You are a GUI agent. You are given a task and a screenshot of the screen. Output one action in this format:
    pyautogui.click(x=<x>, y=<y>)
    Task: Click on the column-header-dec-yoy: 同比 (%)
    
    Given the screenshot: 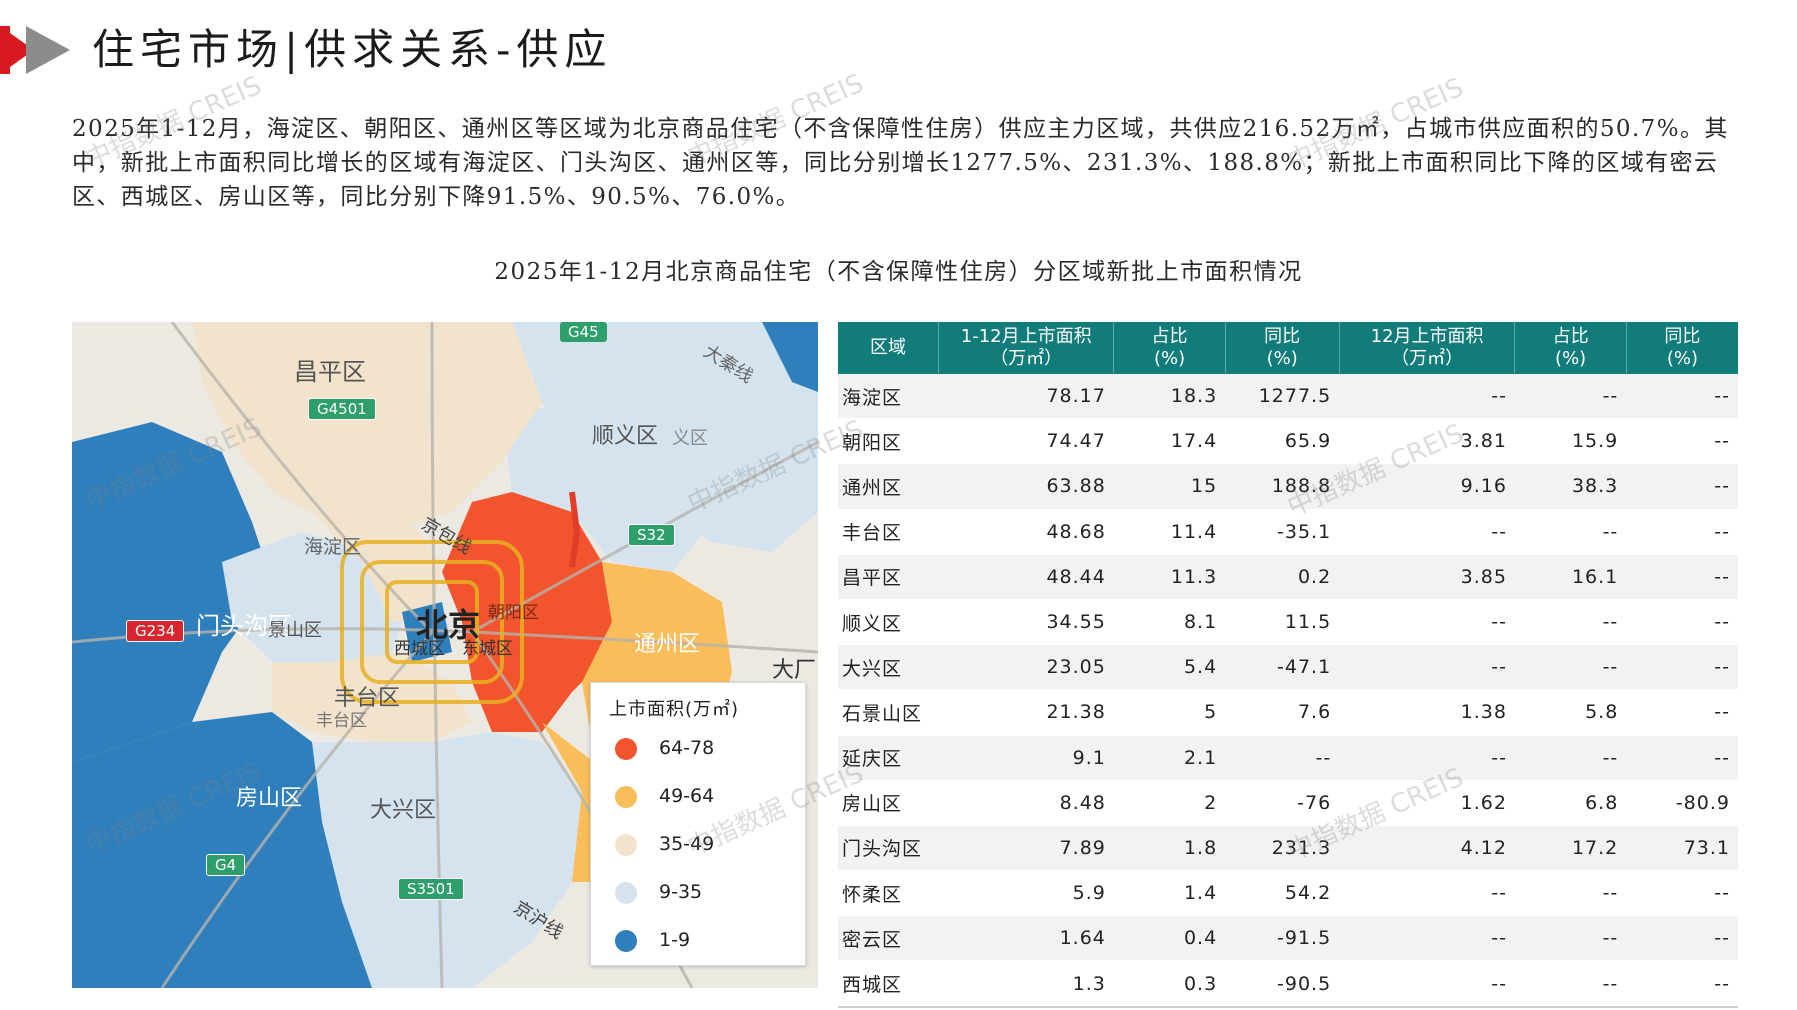 What is the action you would take?
    pyautogui.click(x=1682, y=348)
    